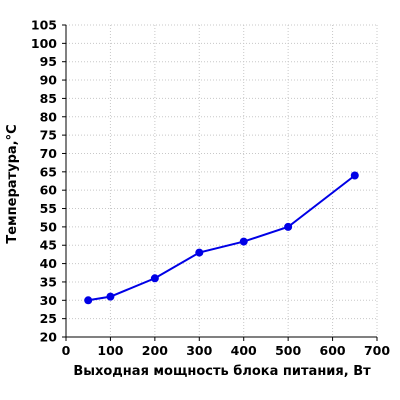 This screenshot has height=400, width=400. Describe the element at coordinates (199, 350) in the screenshot. I see `x-tick-label: 300` at that location.